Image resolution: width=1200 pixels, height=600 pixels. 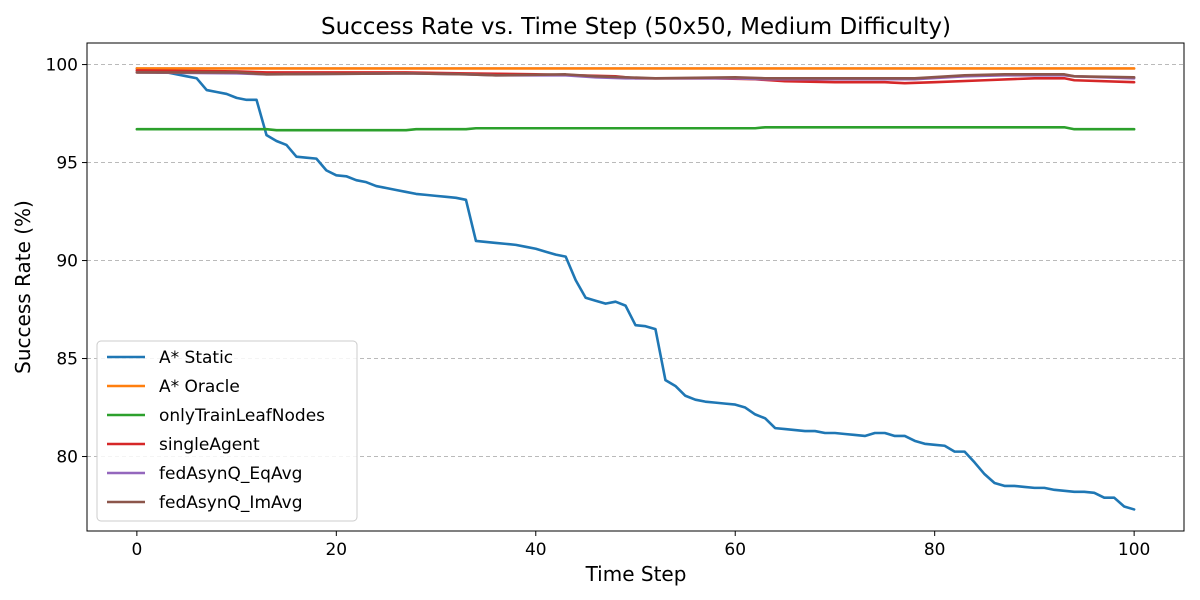 What do you see at coordinates (23, 287) in the screenshot?
I see `y-axis-label: Success Rate (%)` at bounding box center [23, 287].